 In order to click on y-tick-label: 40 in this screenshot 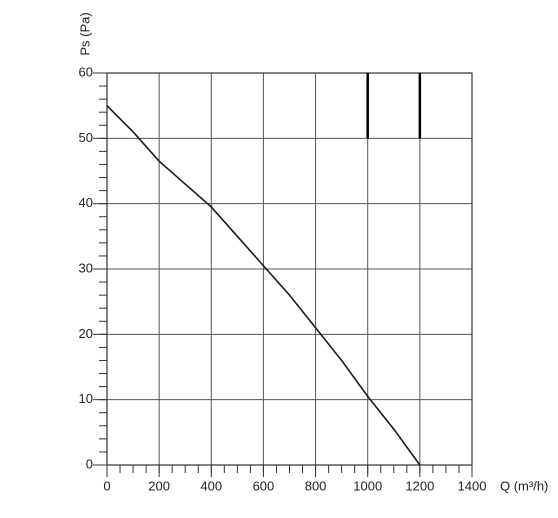, I will do `click(86, 202)`.